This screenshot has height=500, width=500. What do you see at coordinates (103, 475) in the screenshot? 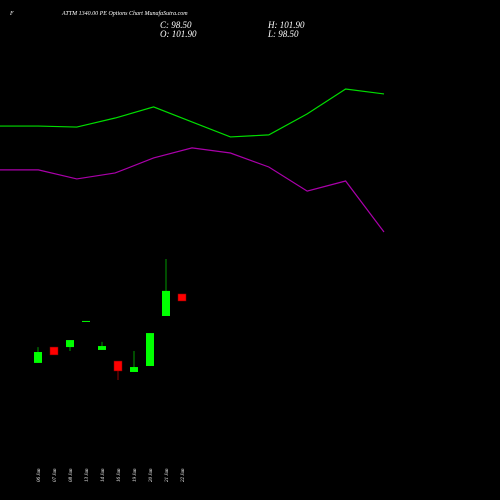
I see `x-tick-label: 14 Jan` at bounding box center [103, 475].